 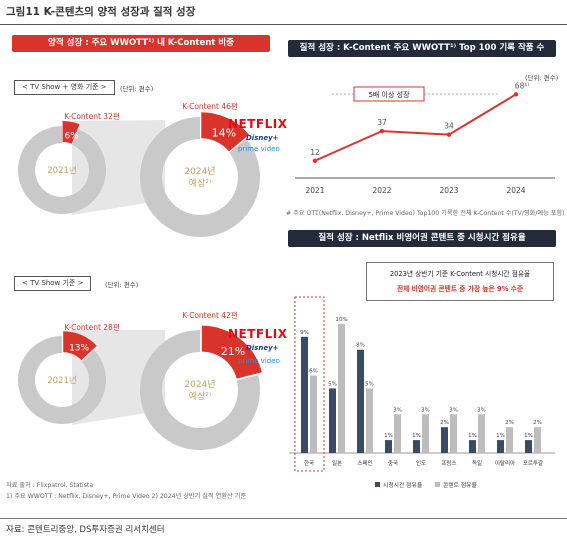 What do you see at coordinates (415, 127) in the screenshot?
I see `line-series` at bounding box center [415, 127].